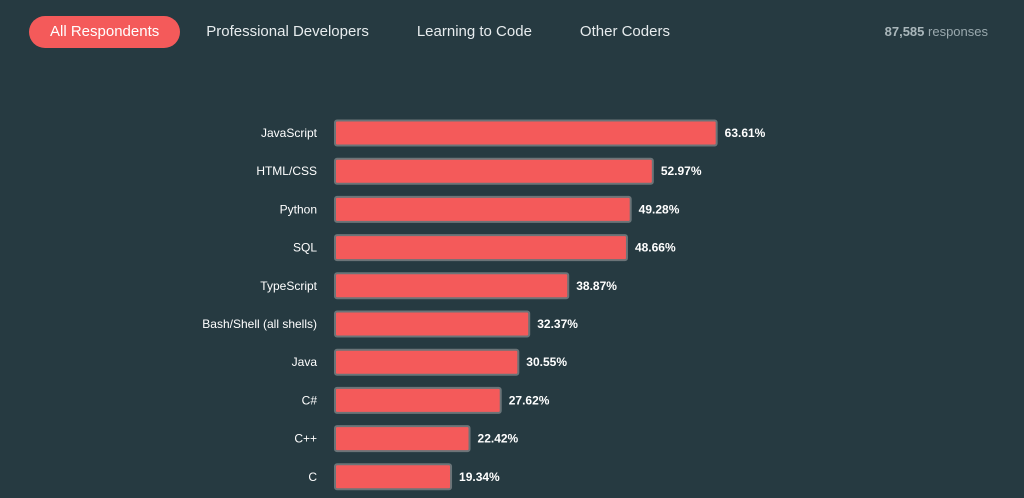 The image size is (1024, 498). I want to click on value-label-javascript: 63.61%, so click(745, 133).